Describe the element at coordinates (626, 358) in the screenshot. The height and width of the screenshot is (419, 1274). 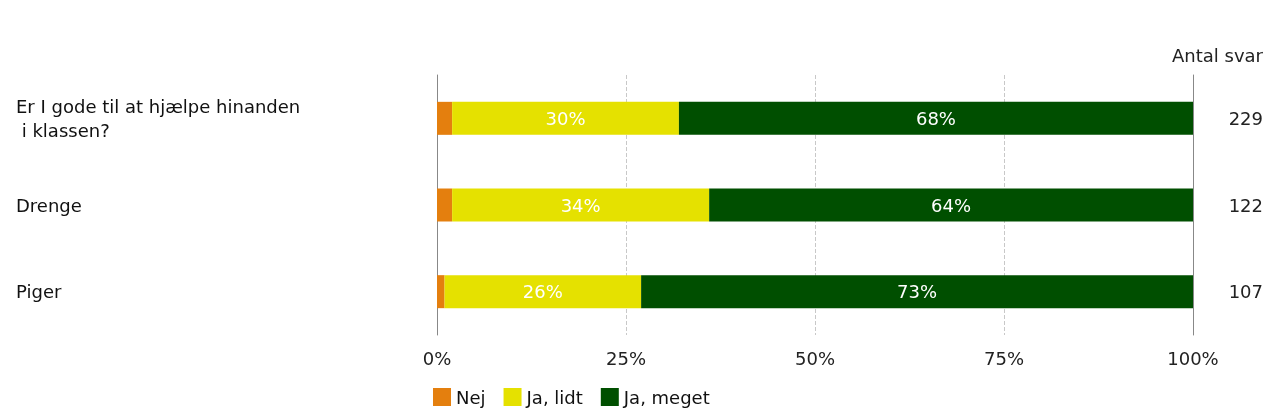
I see `x-tick-label: 25%` at that location.